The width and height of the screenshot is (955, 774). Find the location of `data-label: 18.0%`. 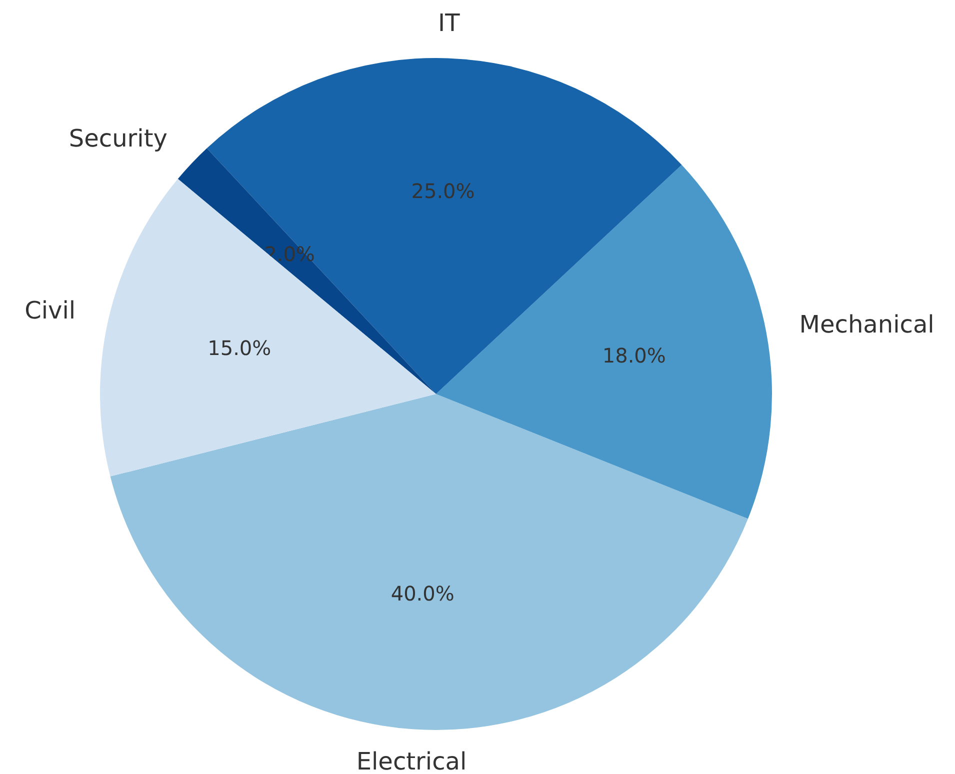

data-label: 18.0% is located at coordinates (634, 355).